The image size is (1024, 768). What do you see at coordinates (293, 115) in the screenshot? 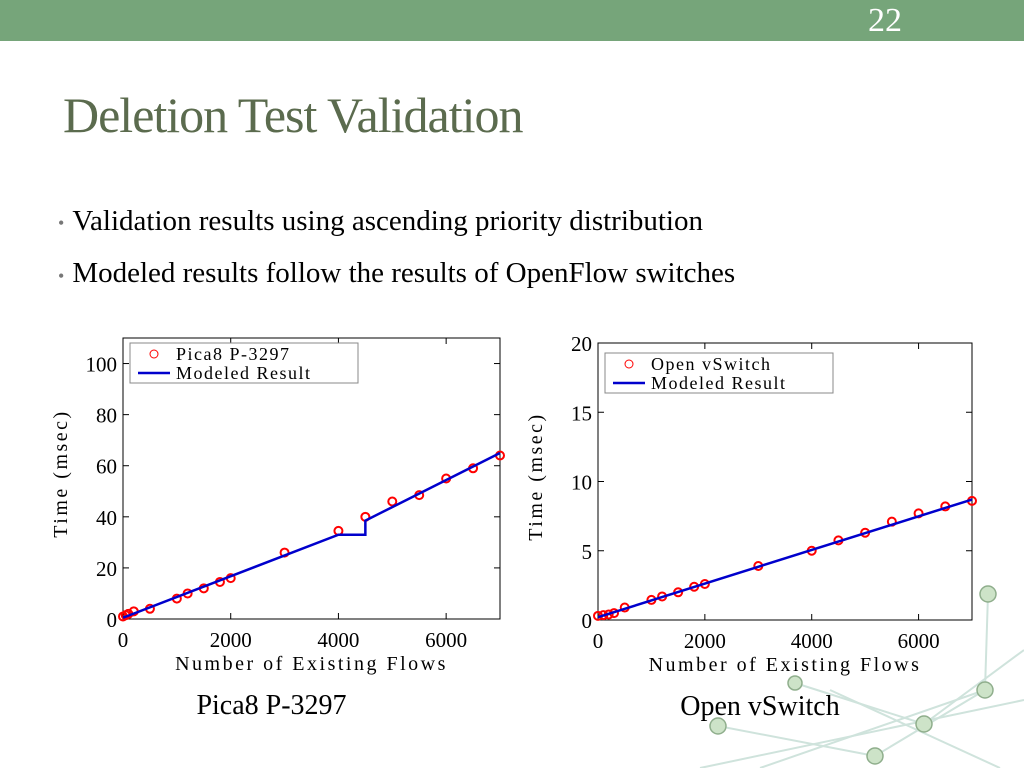
I see `slide-title: Deletion Test Validation` at bounding box center [293, 115].